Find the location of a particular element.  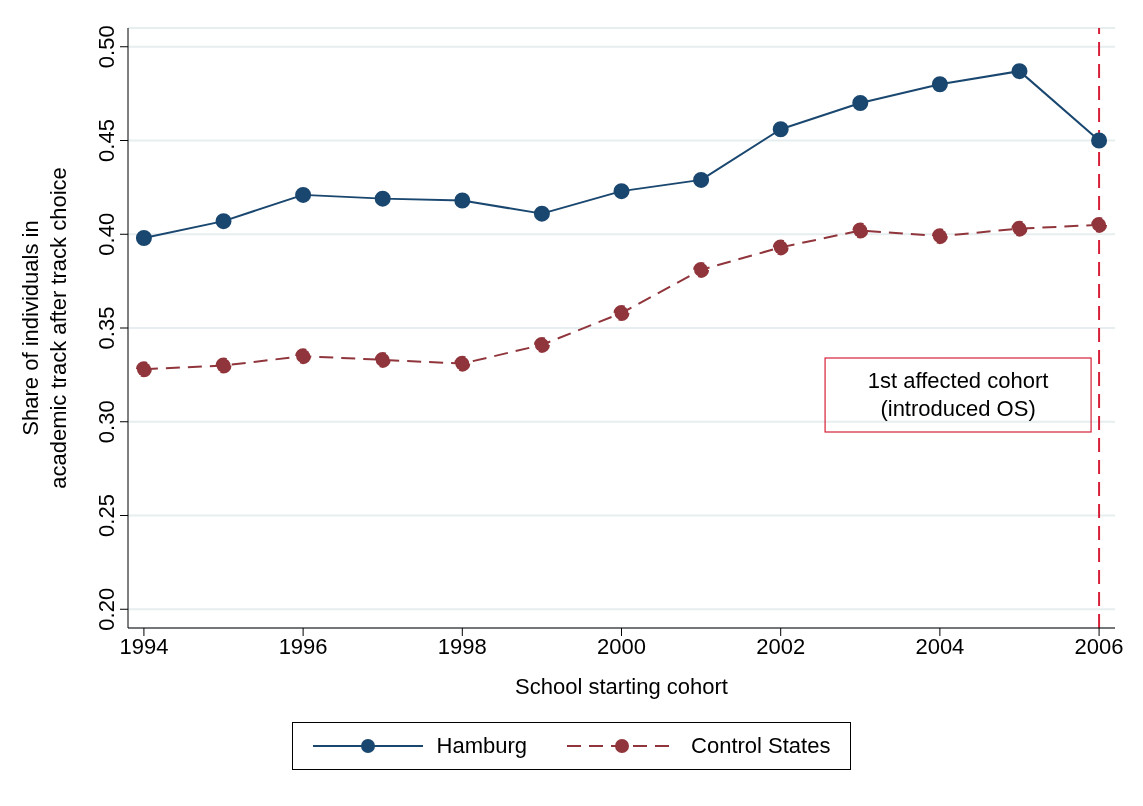

y-tick-label: 0.35 is located at coordinates (106, 328).